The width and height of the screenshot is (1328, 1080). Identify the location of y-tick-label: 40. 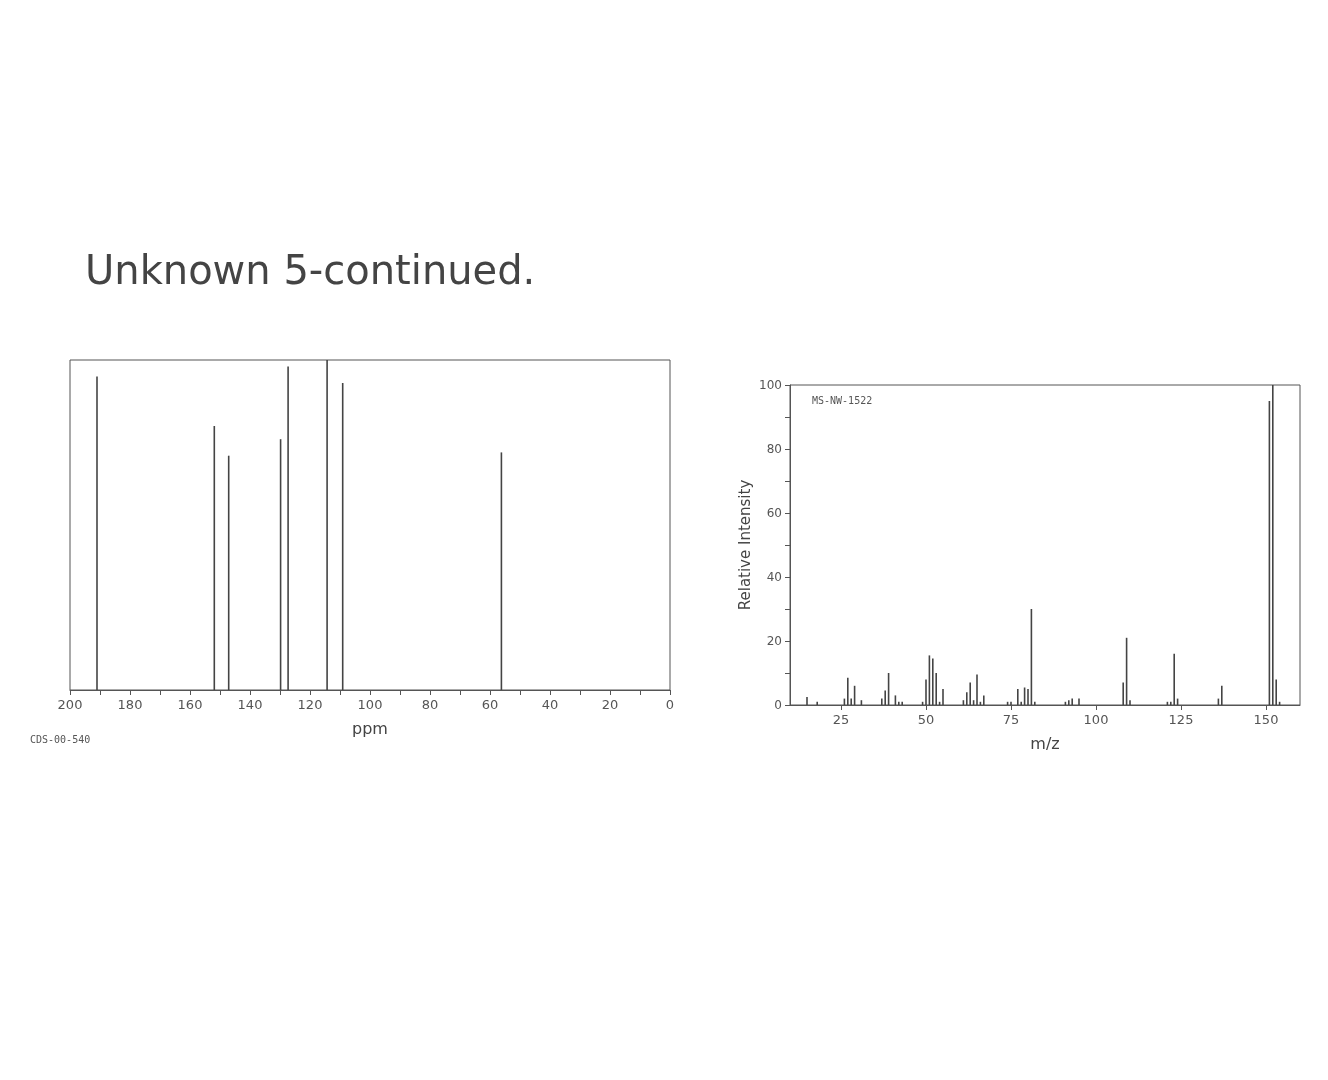
(774, 577).